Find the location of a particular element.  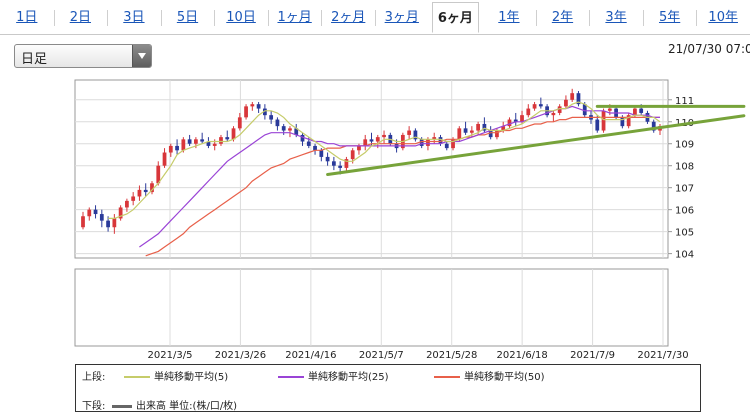

period-tabs: 1日 2日 3日 5日 10日 1ヶ月 2ヶ月 3ヶ月 6ヶ月 1年 2年 3年 5年 10年 is located at coordinates (375, 17).